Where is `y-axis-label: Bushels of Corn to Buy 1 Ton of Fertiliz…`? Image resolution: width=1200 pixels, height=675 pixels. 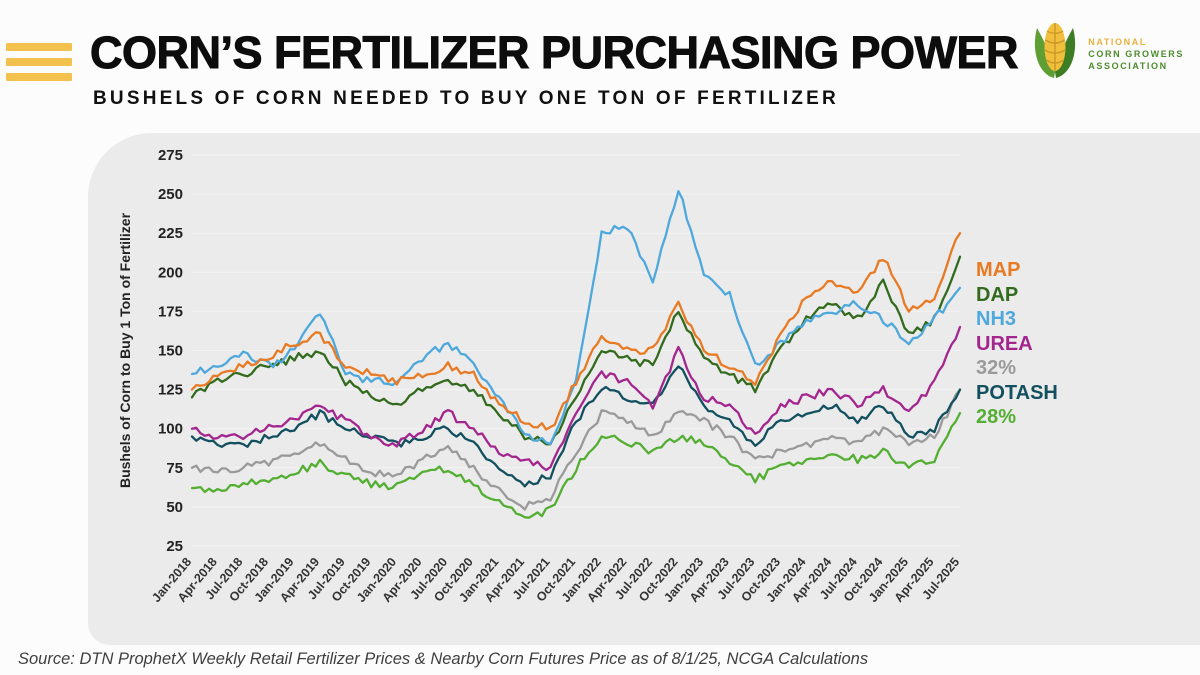 y-axis-label: Bushels of Corn to Buy 1 Ton of Fertiliz… is located at coordinates (125, 350).